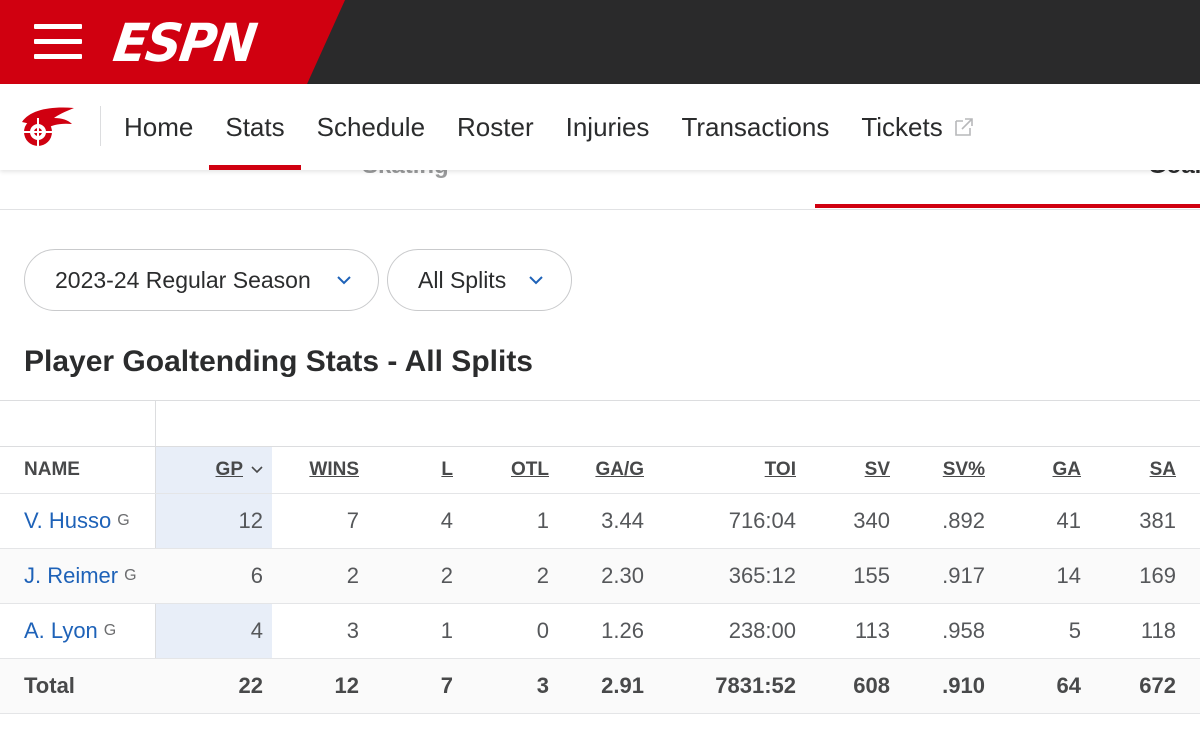 This screenshot has height=735, width=1200. I want to click on header-ga-label: GA, so click(1067, 469).